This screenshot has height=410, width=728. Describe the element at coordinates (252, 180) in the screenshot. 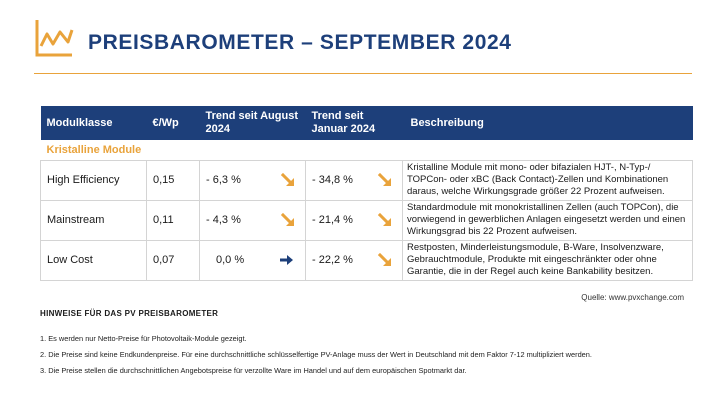

I see `cell-trend-august: - 6,3 %` at that location.